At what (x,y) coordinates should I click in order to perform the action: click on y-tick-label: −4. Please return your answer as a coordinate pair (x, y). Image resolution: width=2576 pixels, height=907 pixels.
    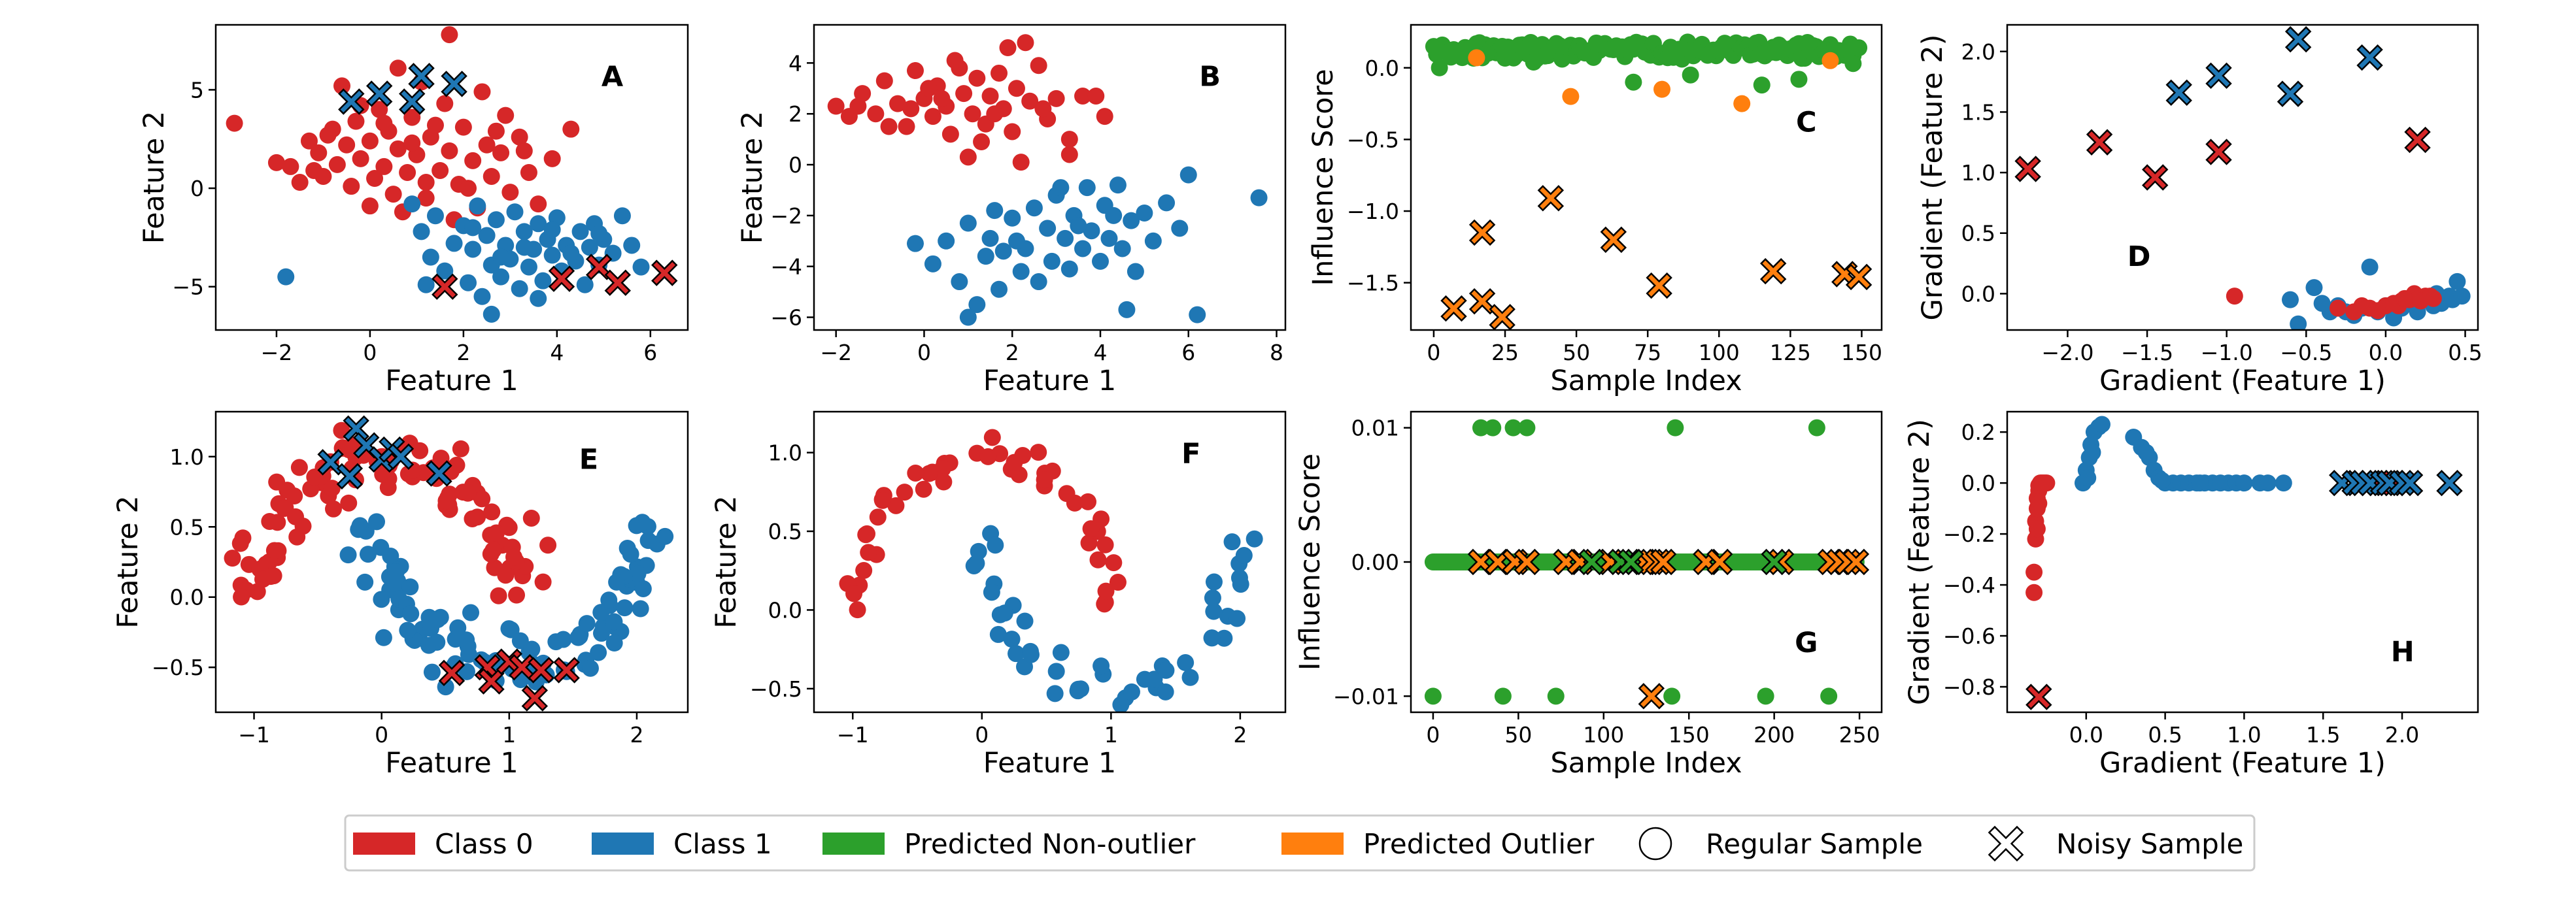
    Looking at the image, I should click on (786, 267).